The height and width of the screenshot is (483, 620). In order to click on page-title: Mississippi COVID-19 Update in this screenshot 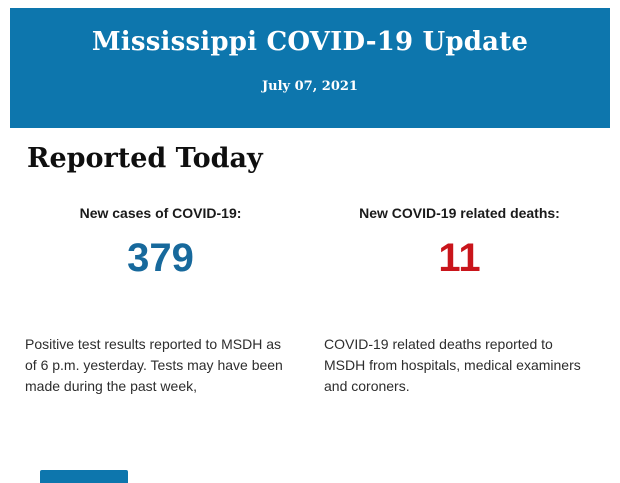, I will do `click(310, 42)`.